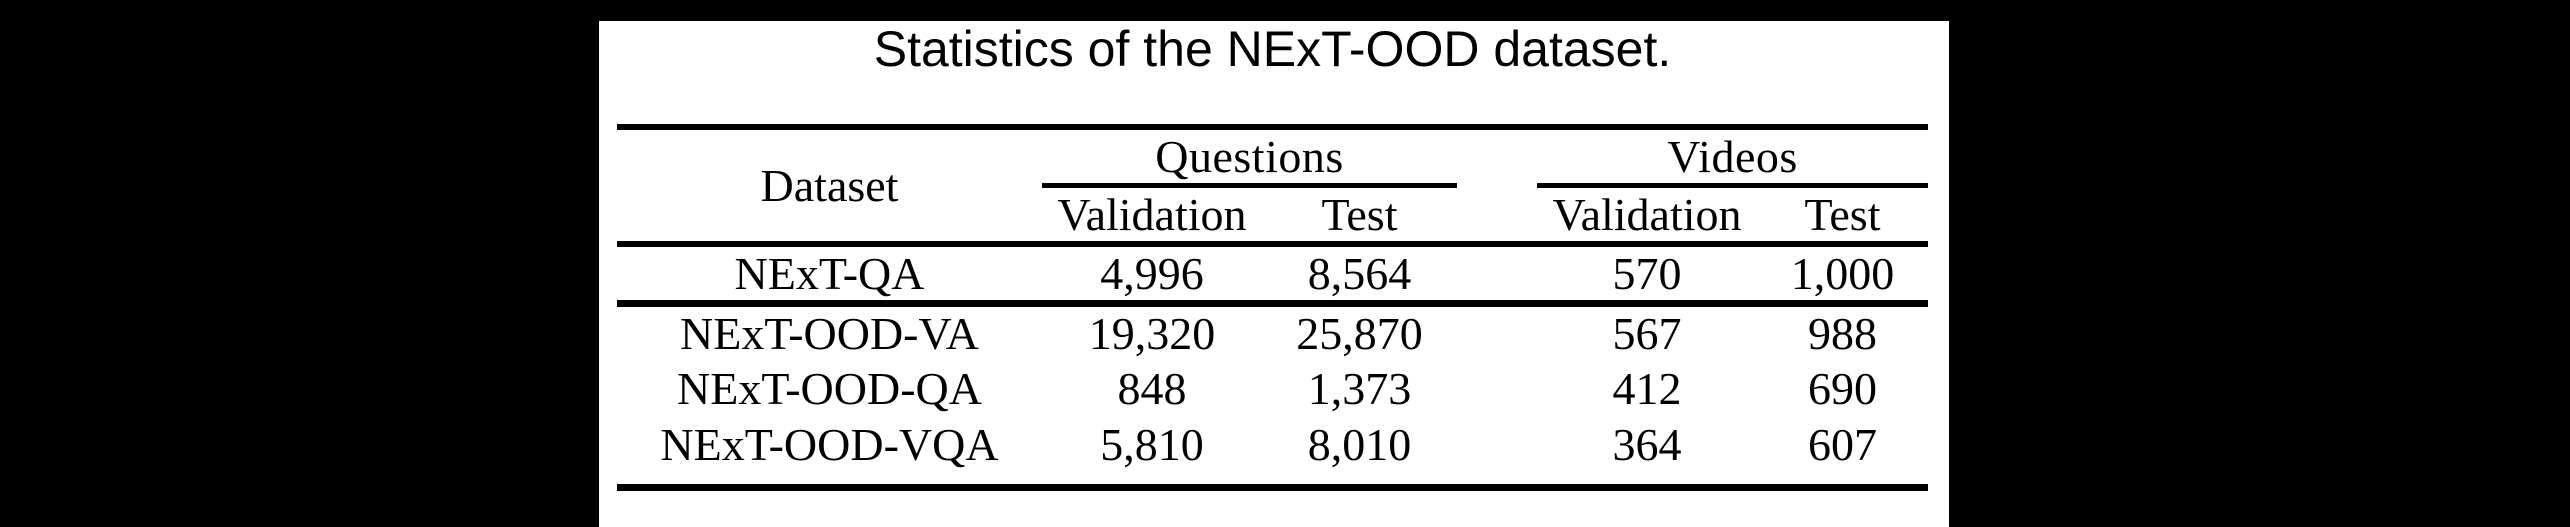 The image size is (2570, 527). I want to click on cell-videos-test: 607, so click(1842, 444).